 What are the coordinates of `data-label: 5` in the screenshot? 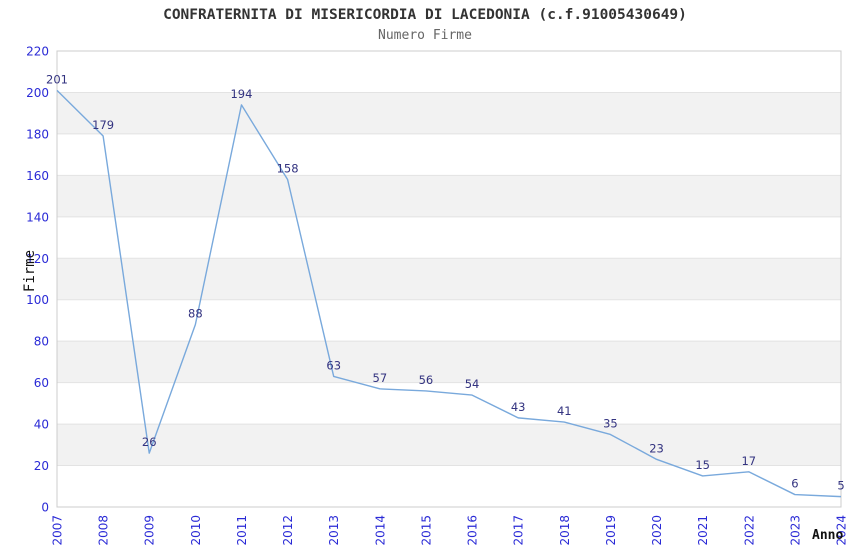 It's located at (840, 486).